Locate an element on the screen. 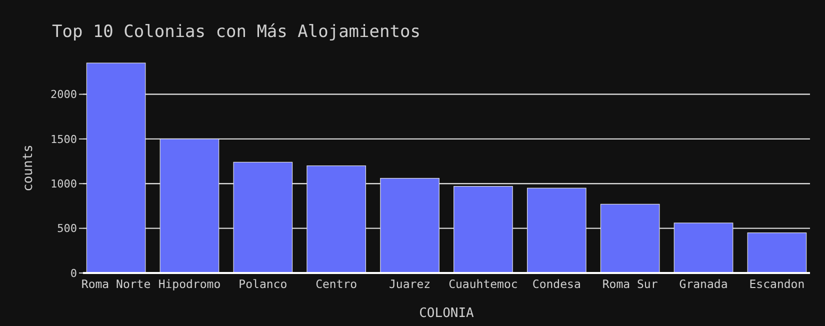 This screenshot has width=825, height=326. x-tick-label: Roma Norte is located at coordinates (116, 284).